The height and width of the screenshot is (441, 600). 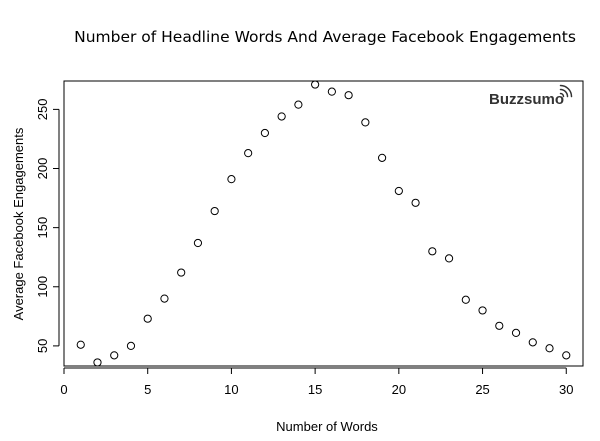 What do you see at coordinates (566, 91) in the screenshot?
I see `signal-waves-icon` at bounding box center [566, 91].